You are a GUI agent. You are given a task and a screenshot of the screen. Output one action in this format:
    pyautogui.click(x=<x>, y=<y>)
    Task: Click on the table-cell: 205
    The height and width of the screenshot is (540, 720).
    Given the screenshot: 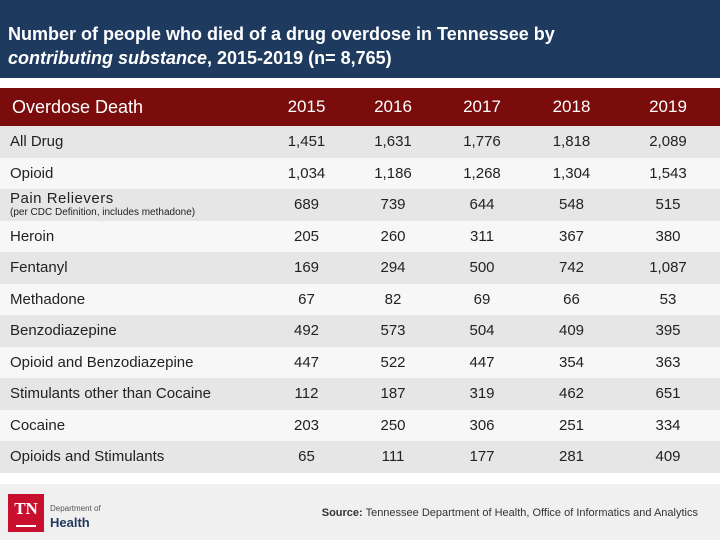 What is the action you would take?
    pyautogui.click(x=306, y=236)
    